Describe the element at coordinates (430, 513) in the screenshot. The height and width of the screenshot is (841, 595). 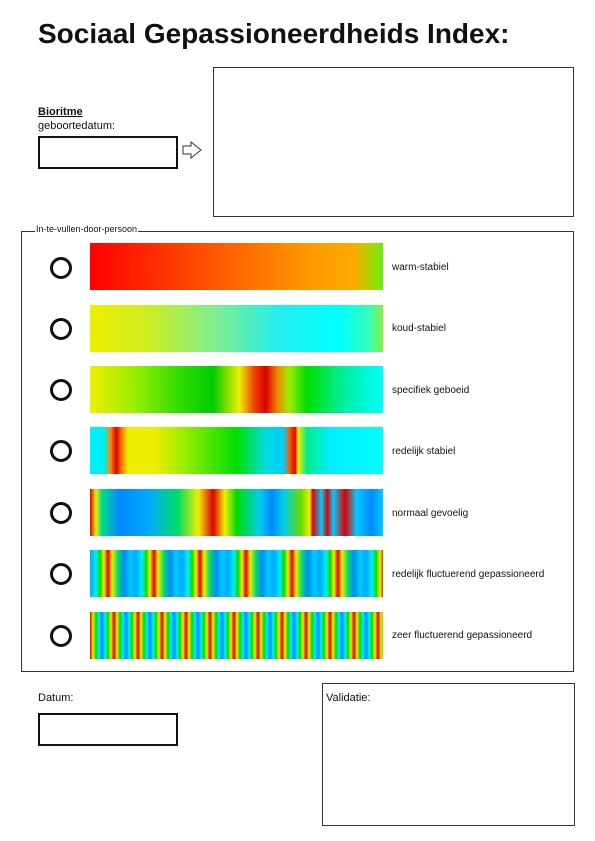
I see `option-label: normaal gevoelig` at that location.